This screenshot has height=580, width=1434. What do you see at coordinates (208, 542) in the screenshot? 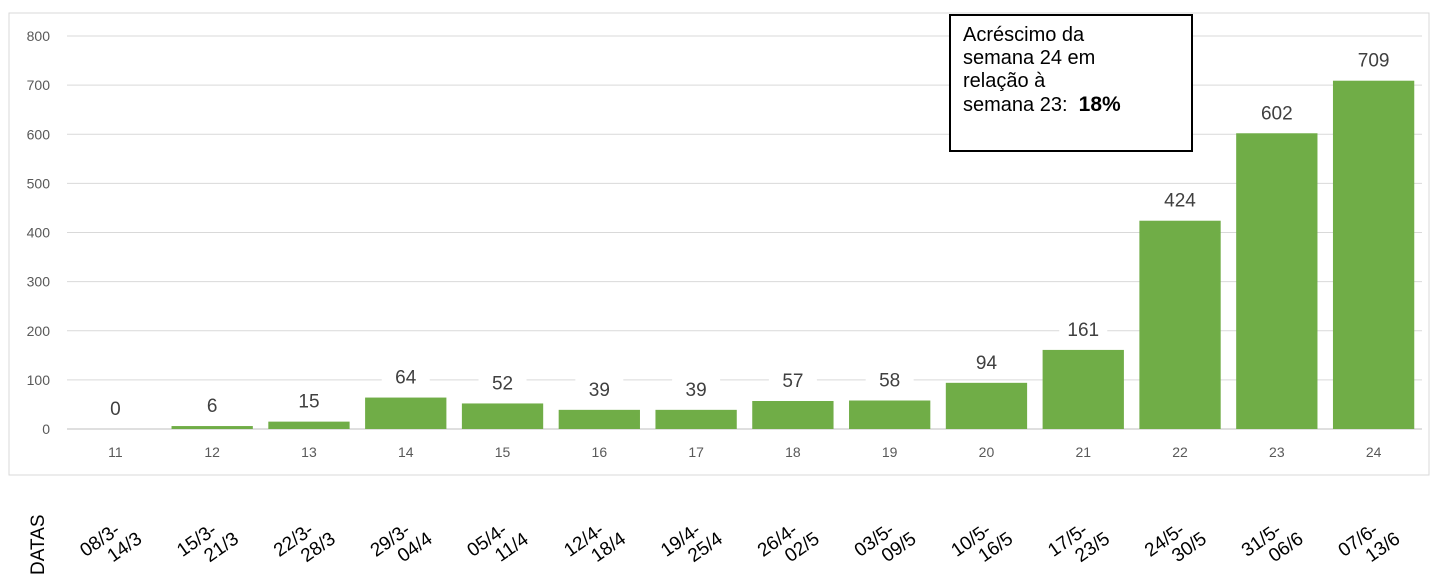
I see `date-range-label: 15/3-21/3` at bounding box center [208, 542].